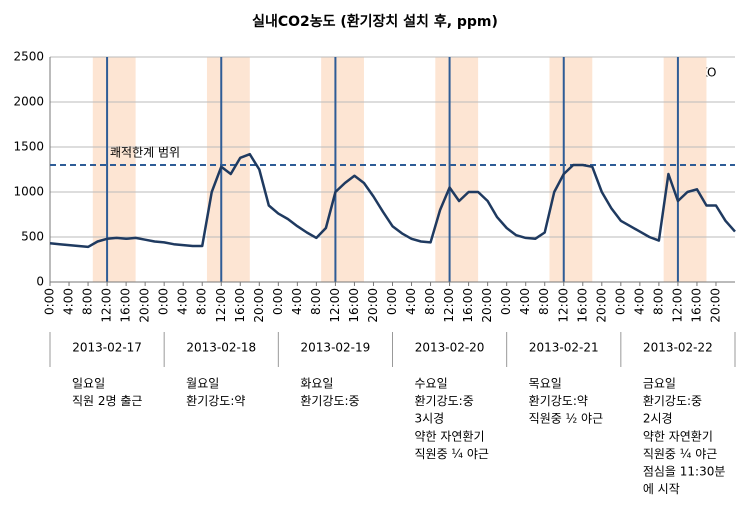 This screenshot has height=513, width=750. What do you see at coordinates (40, 282) in the screenshot?
I see `y-tick-label: 0` at bounding box center [40, 282].